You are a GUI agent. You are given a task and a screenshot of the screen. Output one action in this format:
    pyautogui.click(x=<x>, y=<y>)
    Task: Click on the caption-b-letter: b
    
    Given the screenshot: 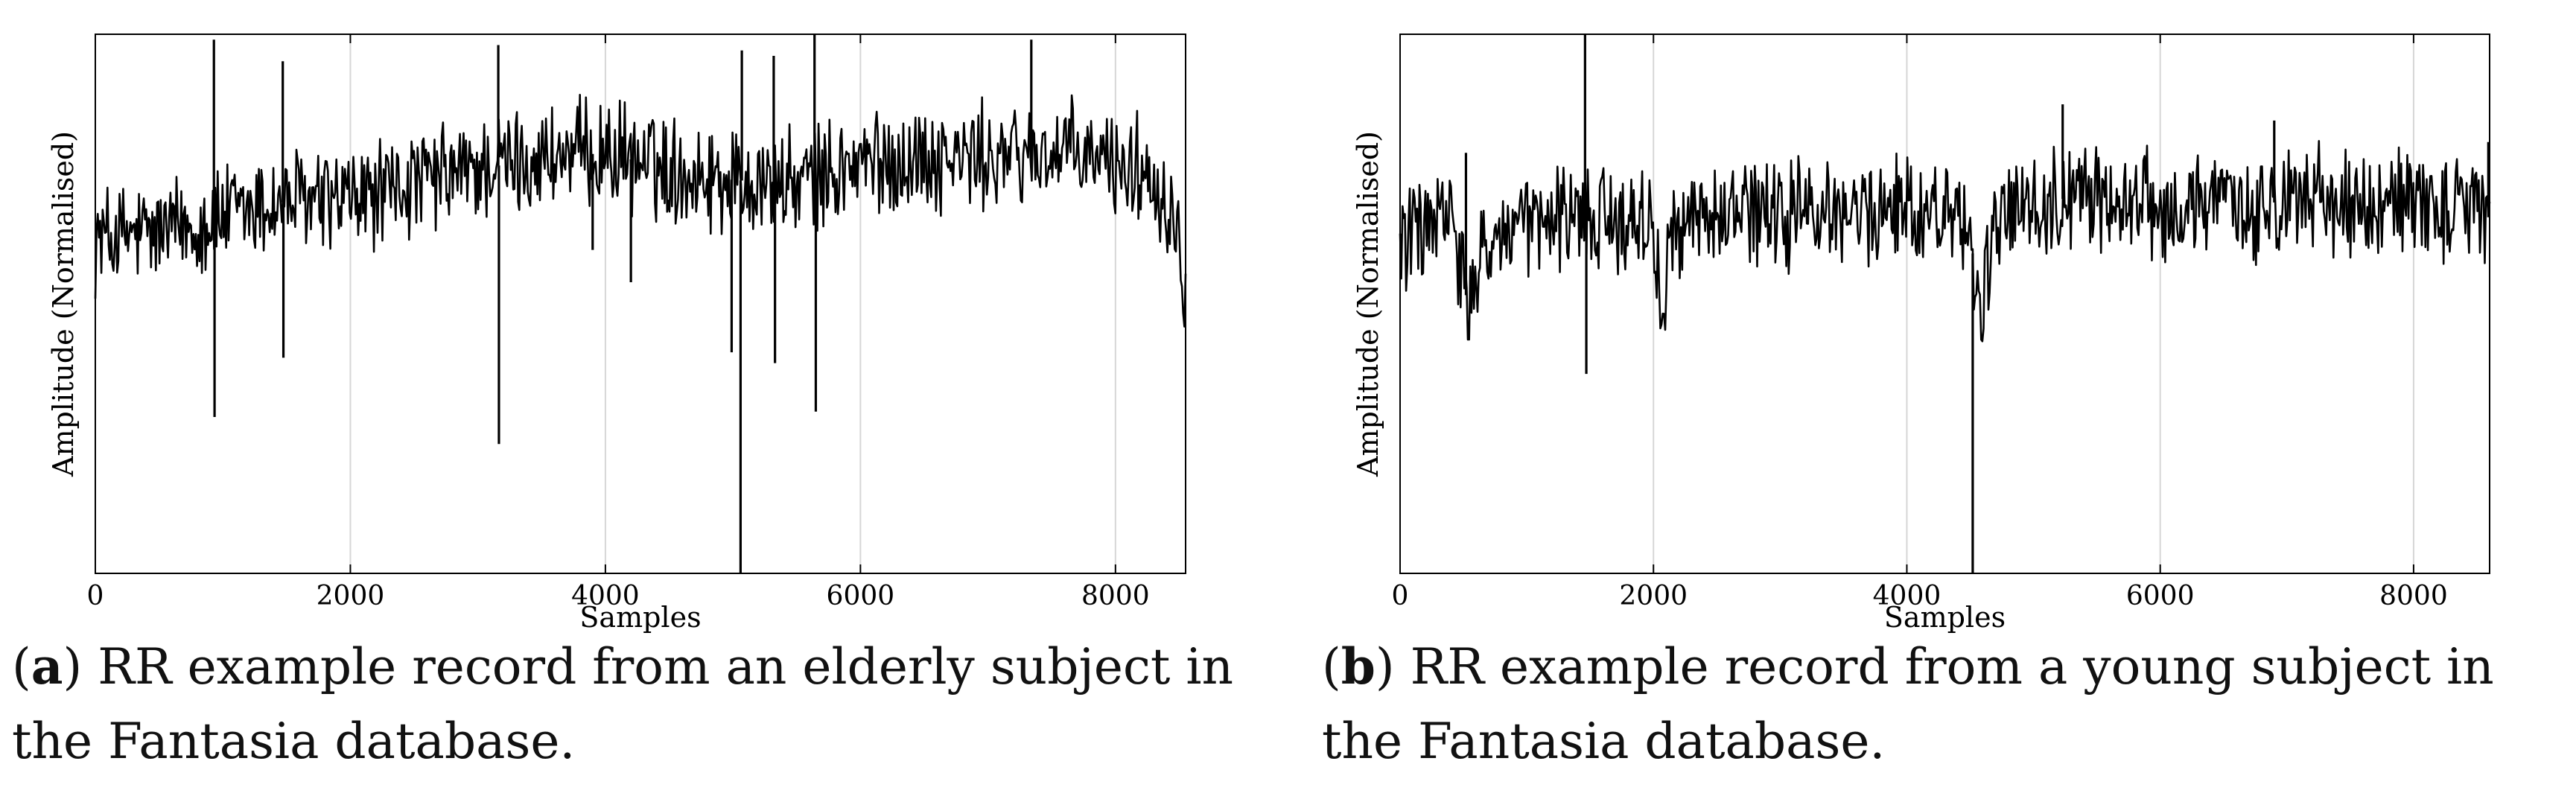 What is the action you would take?
    pyautogui.click(x=1358, y=666)
    